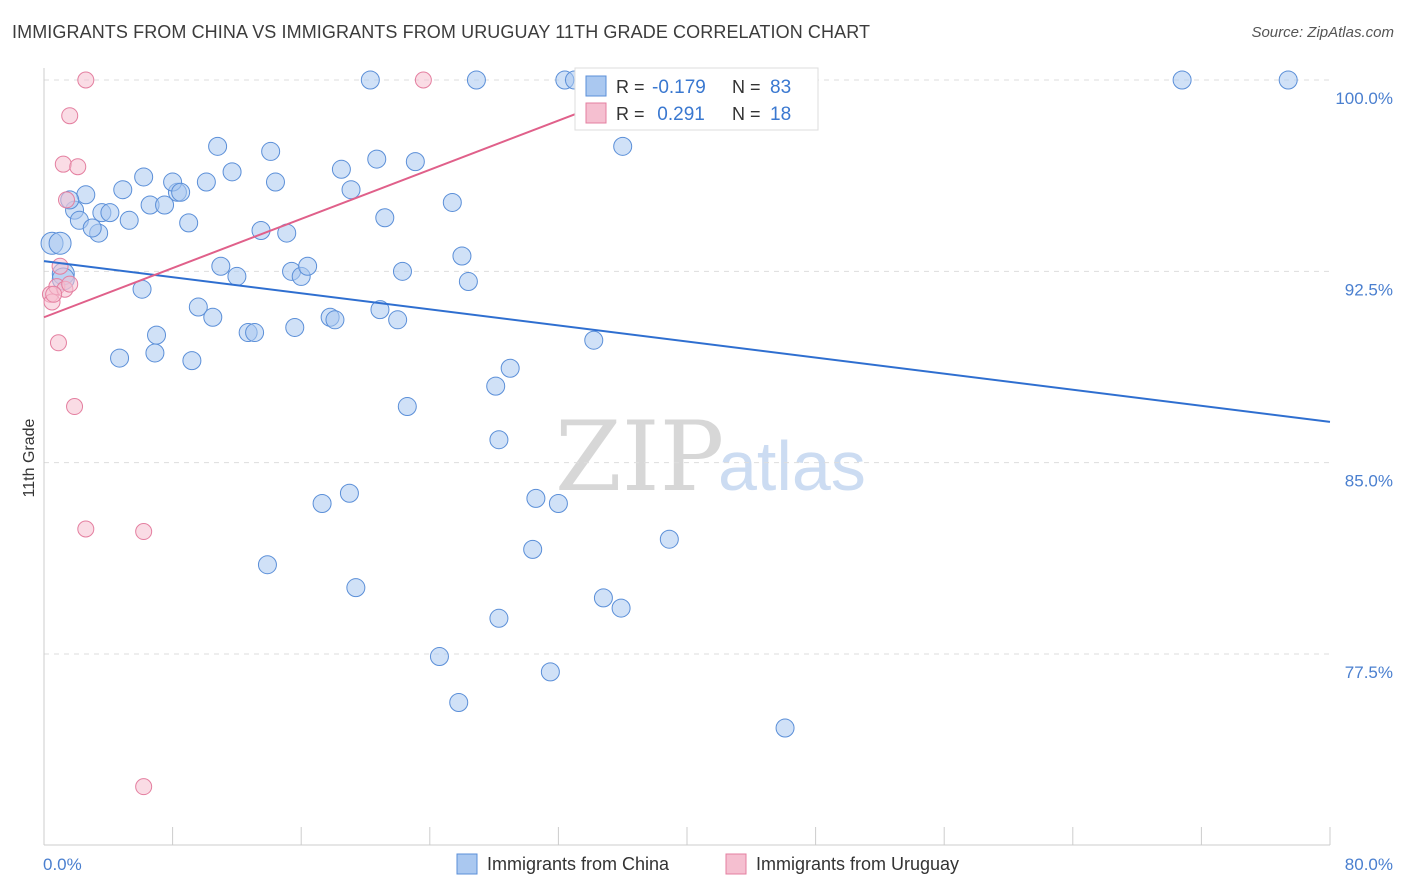 The width and height of the screenshot is (1406, 892). I want to click on x-tick-label-1: 80.0%, so click(1369, 864).